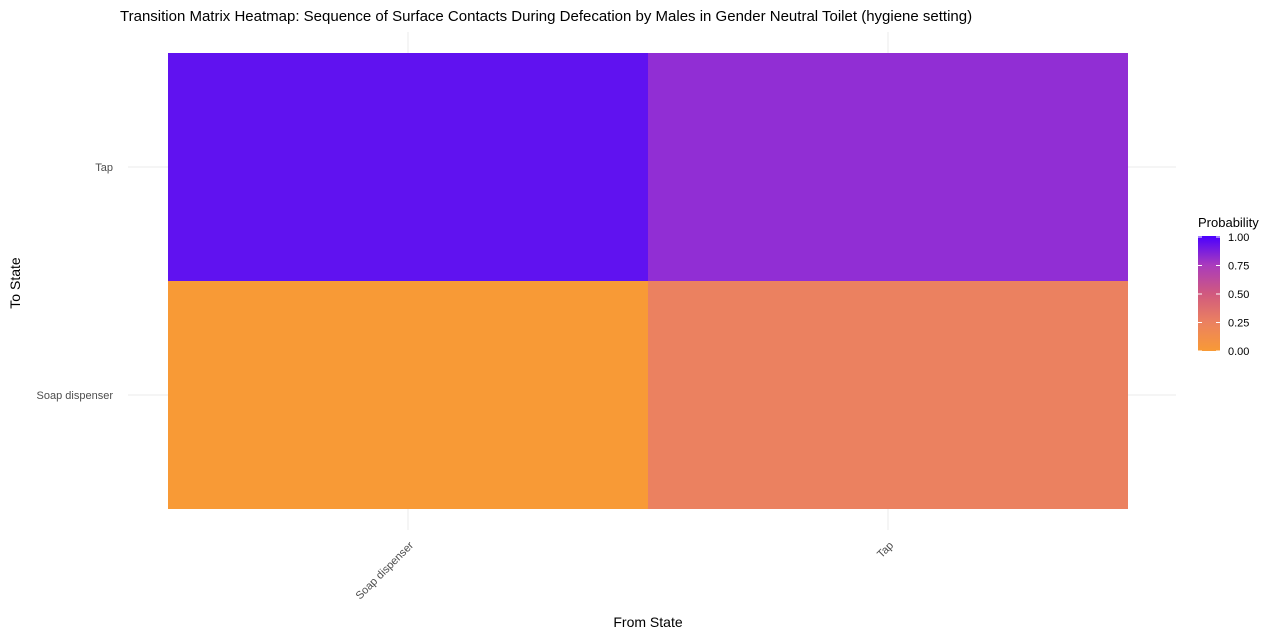  What do you see at coordinates (1238, 295) in the screenshot?
I see `legend-tick-label: 0.50` at bounding box center [1238, 295].